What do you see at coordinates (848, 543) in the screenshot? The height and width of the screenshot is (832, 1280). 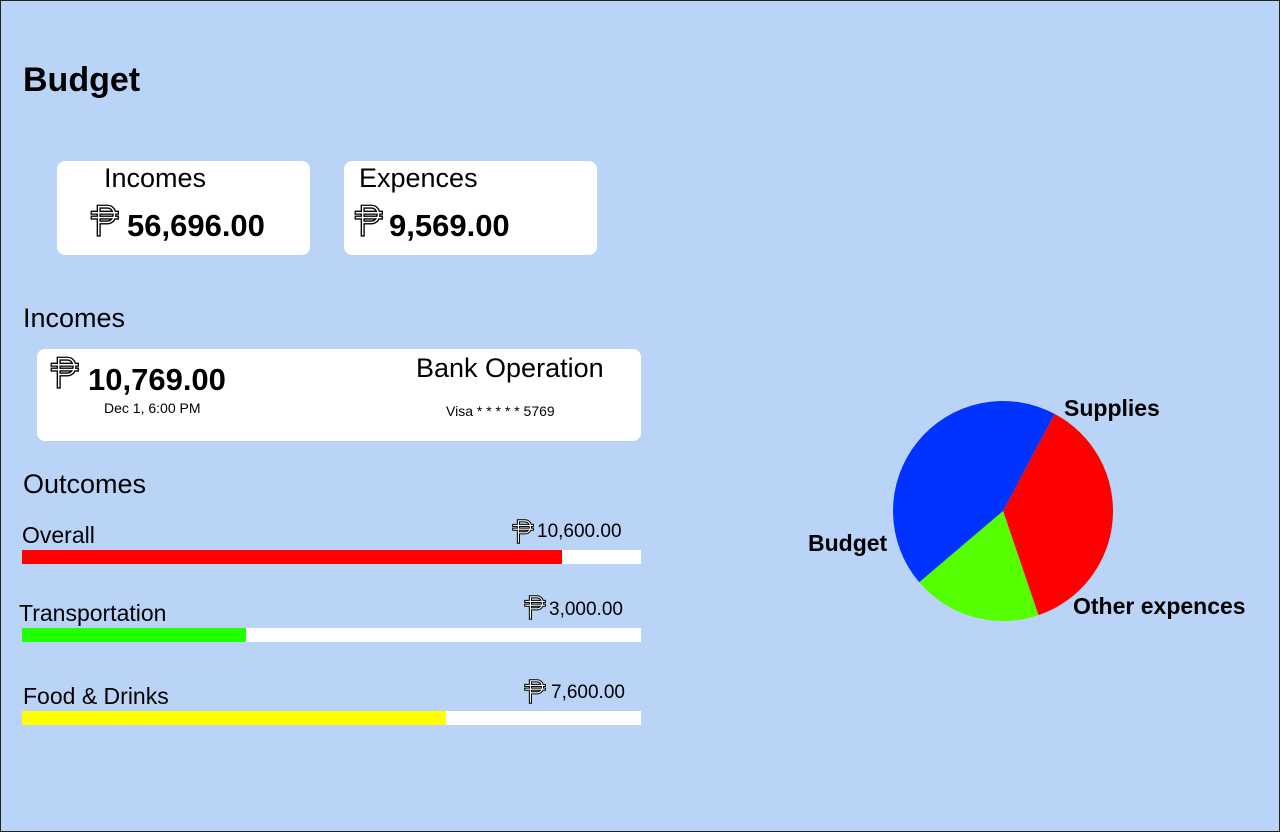 I see `pie-label-budget: Budget` at bounding box center [848, 543].